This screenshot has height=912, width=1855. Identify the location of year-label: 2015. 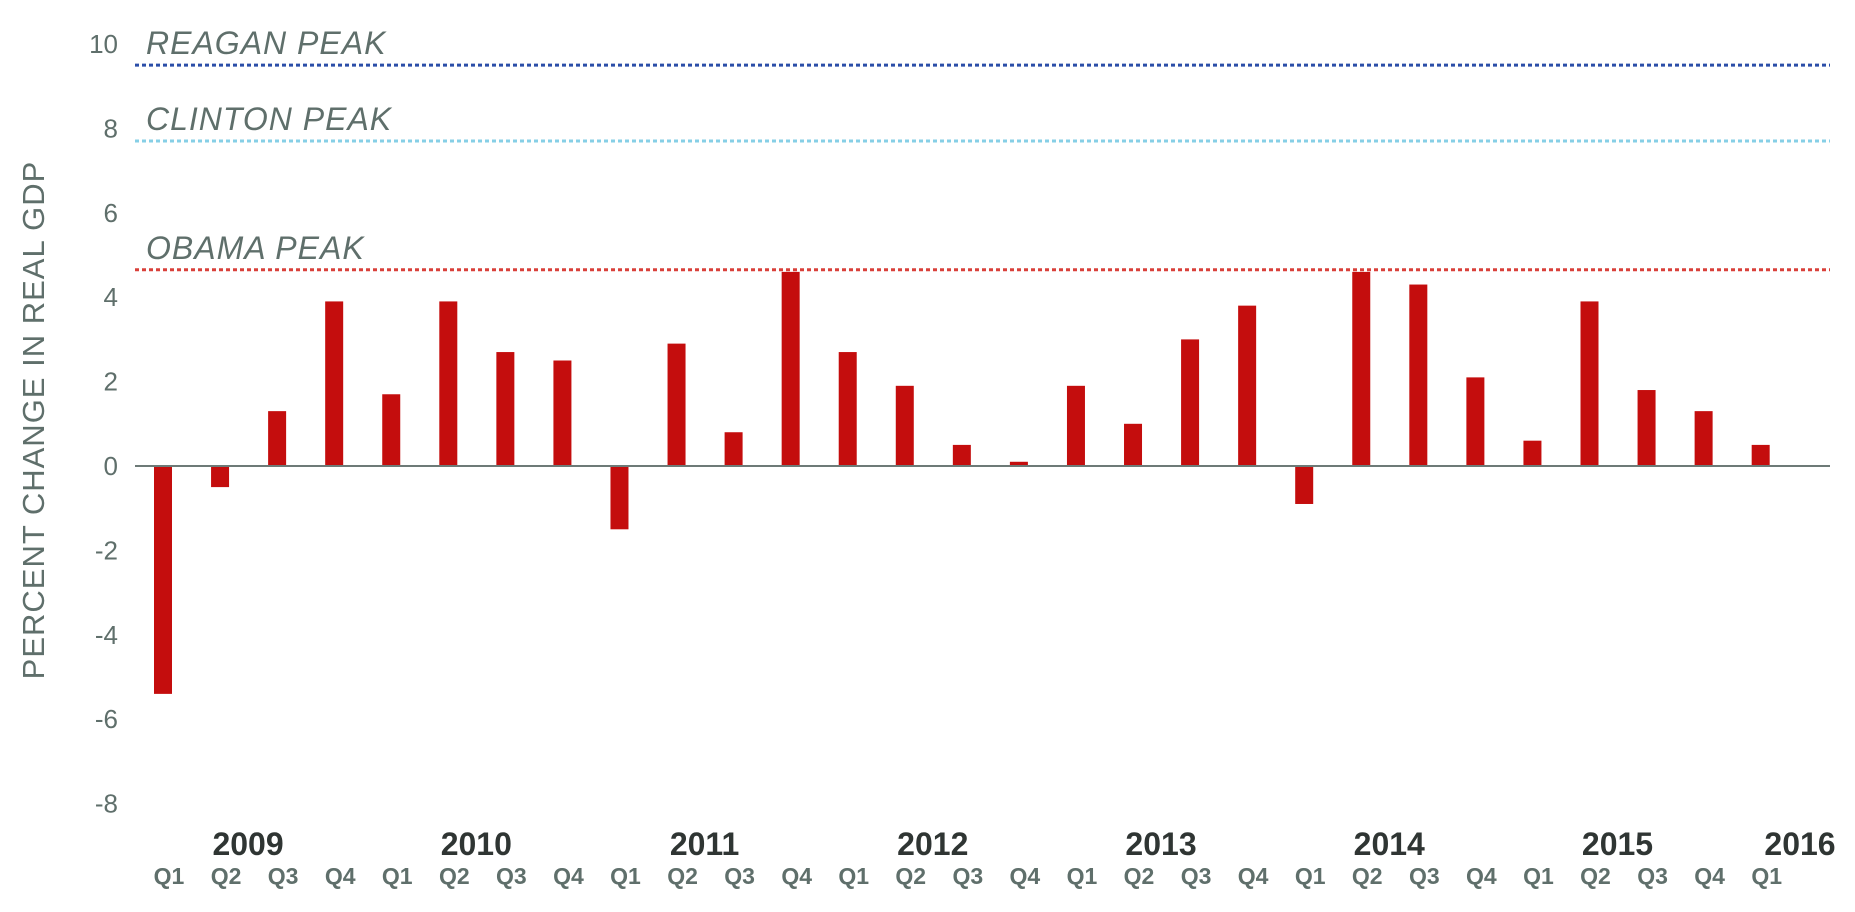
(1617, 844).